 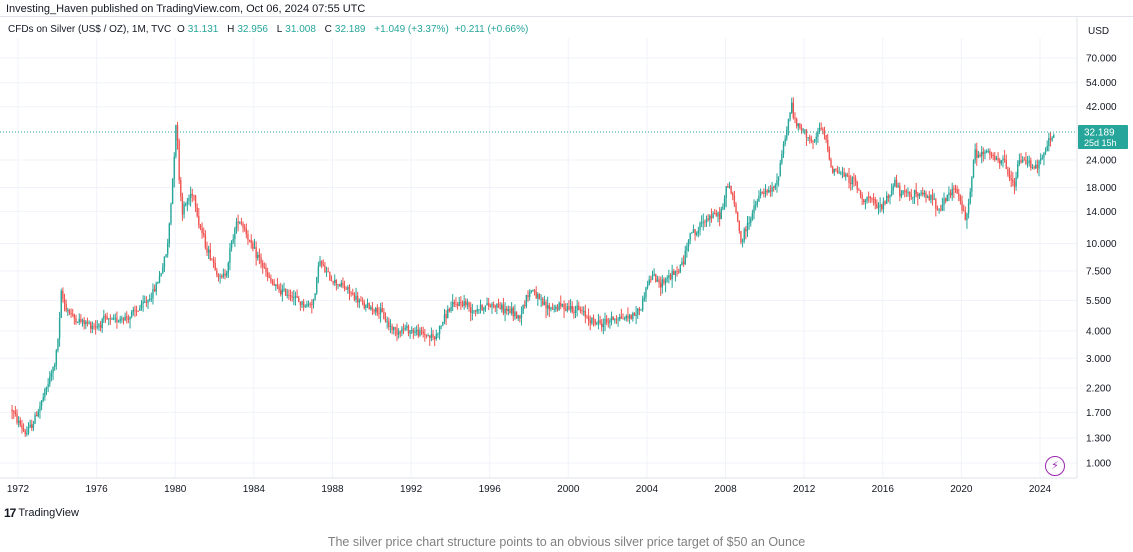 I want to click on lightning-icon: ⚡, so click(x=1055, y=466).